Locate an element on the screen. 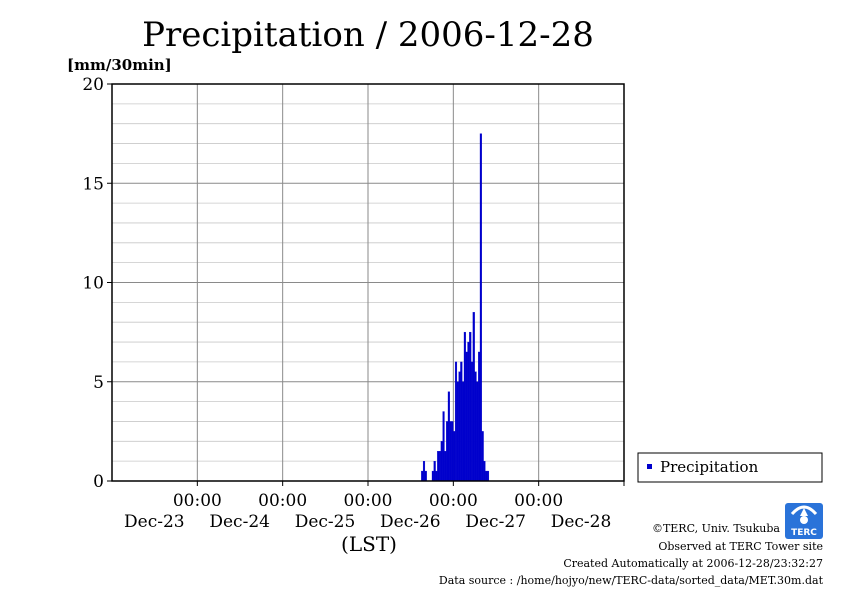 The height and width of the screenshot is (595, 842). chart-title: Precipitation / 2006-12-28 is located at coordinates (368, 35).